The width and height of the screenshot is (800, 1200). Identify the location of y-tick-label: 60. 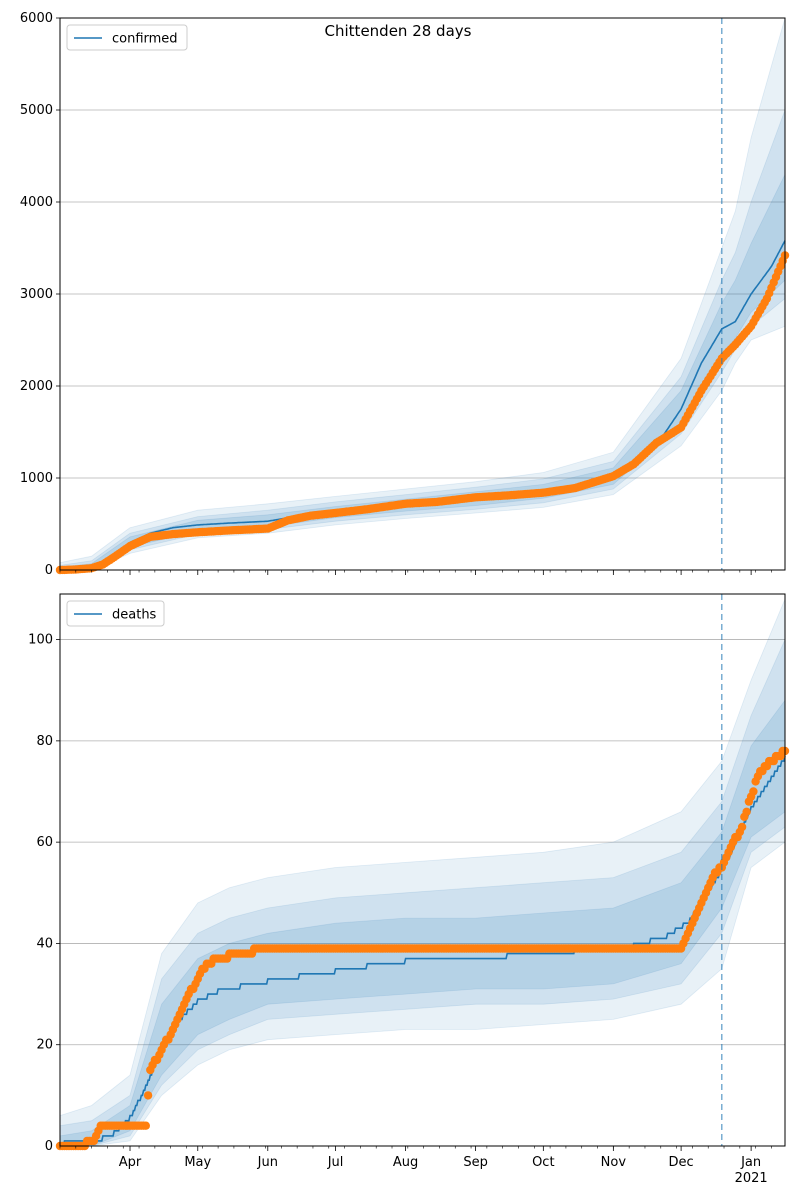
(44, 842).